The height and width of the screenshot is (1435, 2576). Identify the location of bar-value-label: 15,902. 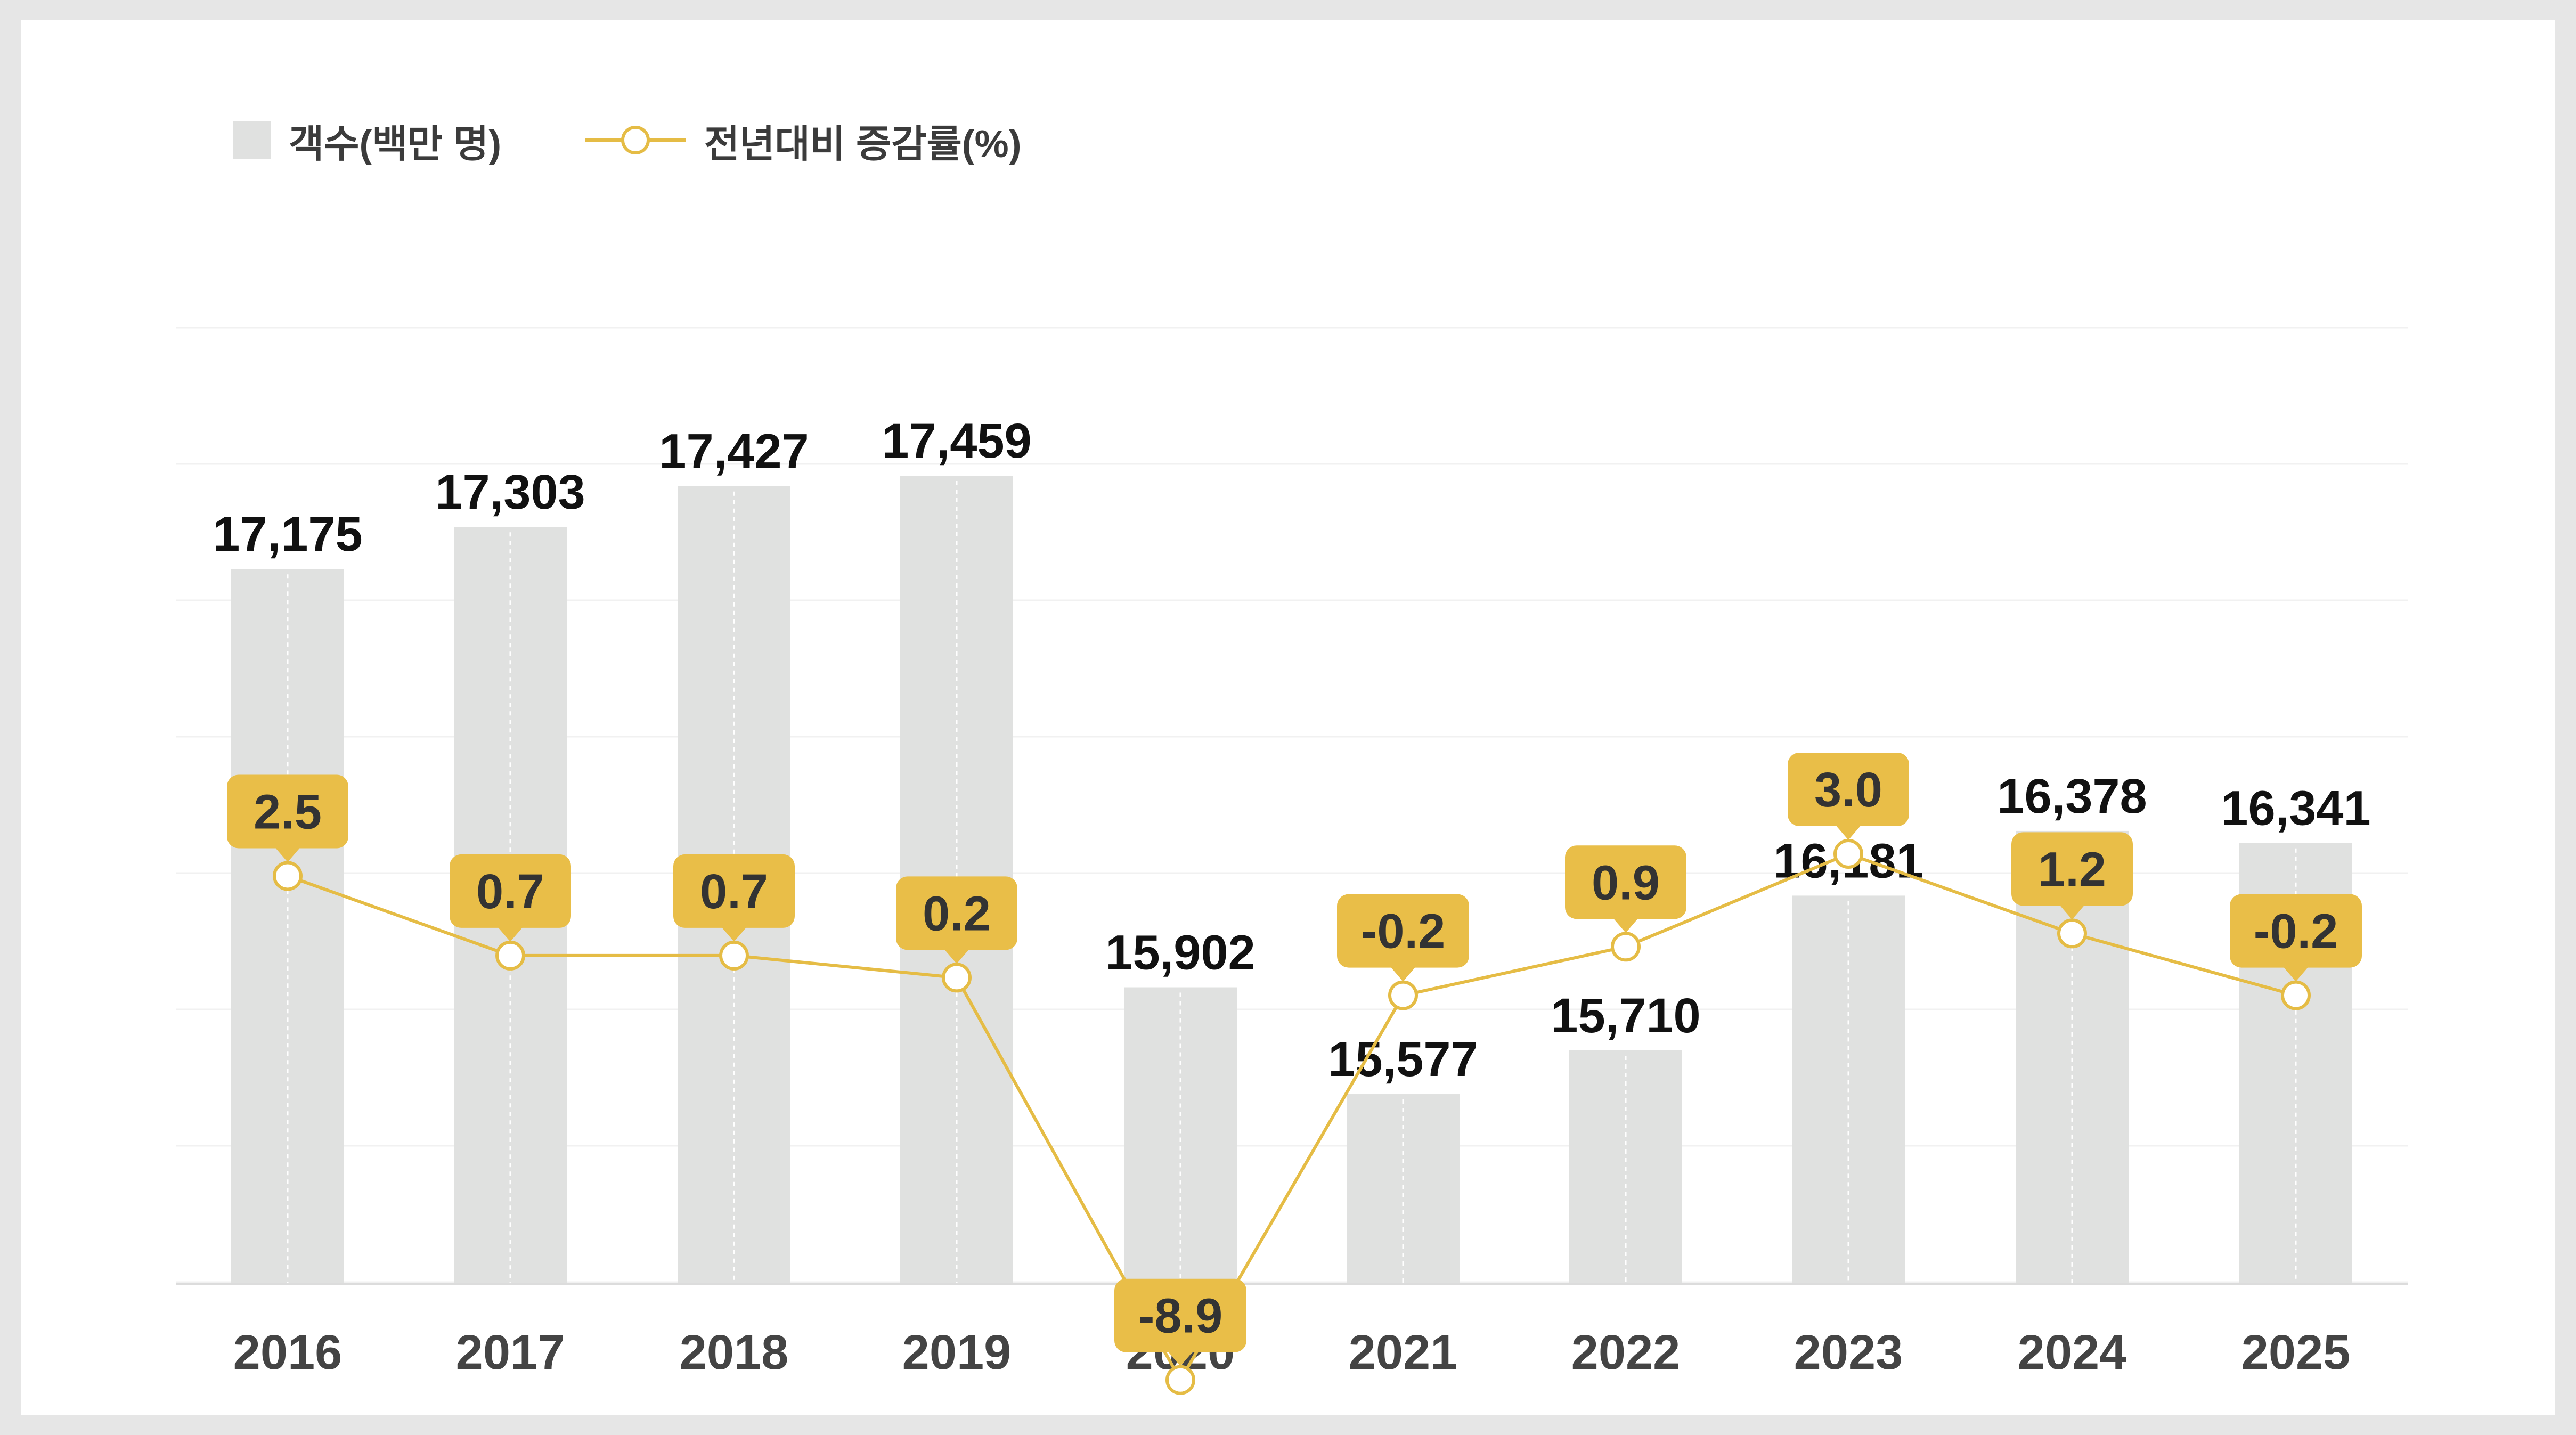
(1180, 953).